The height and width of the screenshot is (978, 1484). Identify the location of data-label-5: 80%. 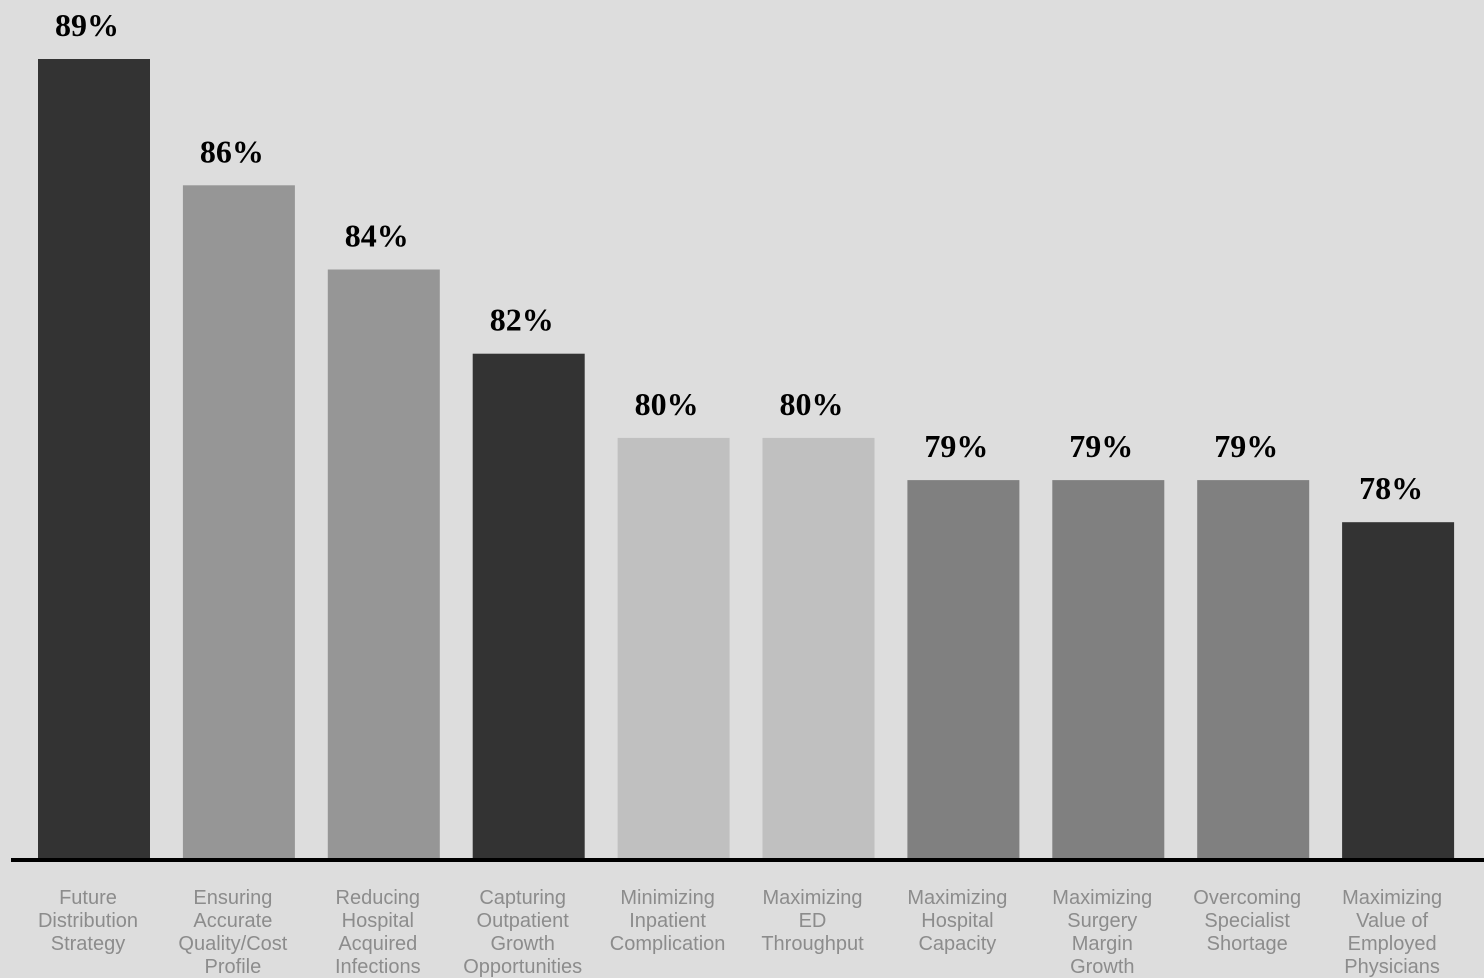
(667, 404).